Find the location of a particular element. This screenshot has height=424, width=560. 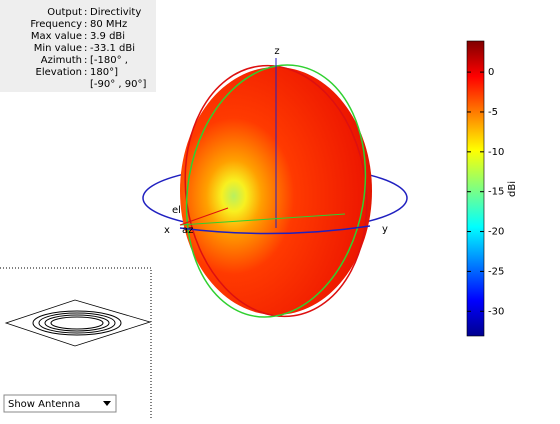

info-value: Directivity is located at coordinates (115, 12).